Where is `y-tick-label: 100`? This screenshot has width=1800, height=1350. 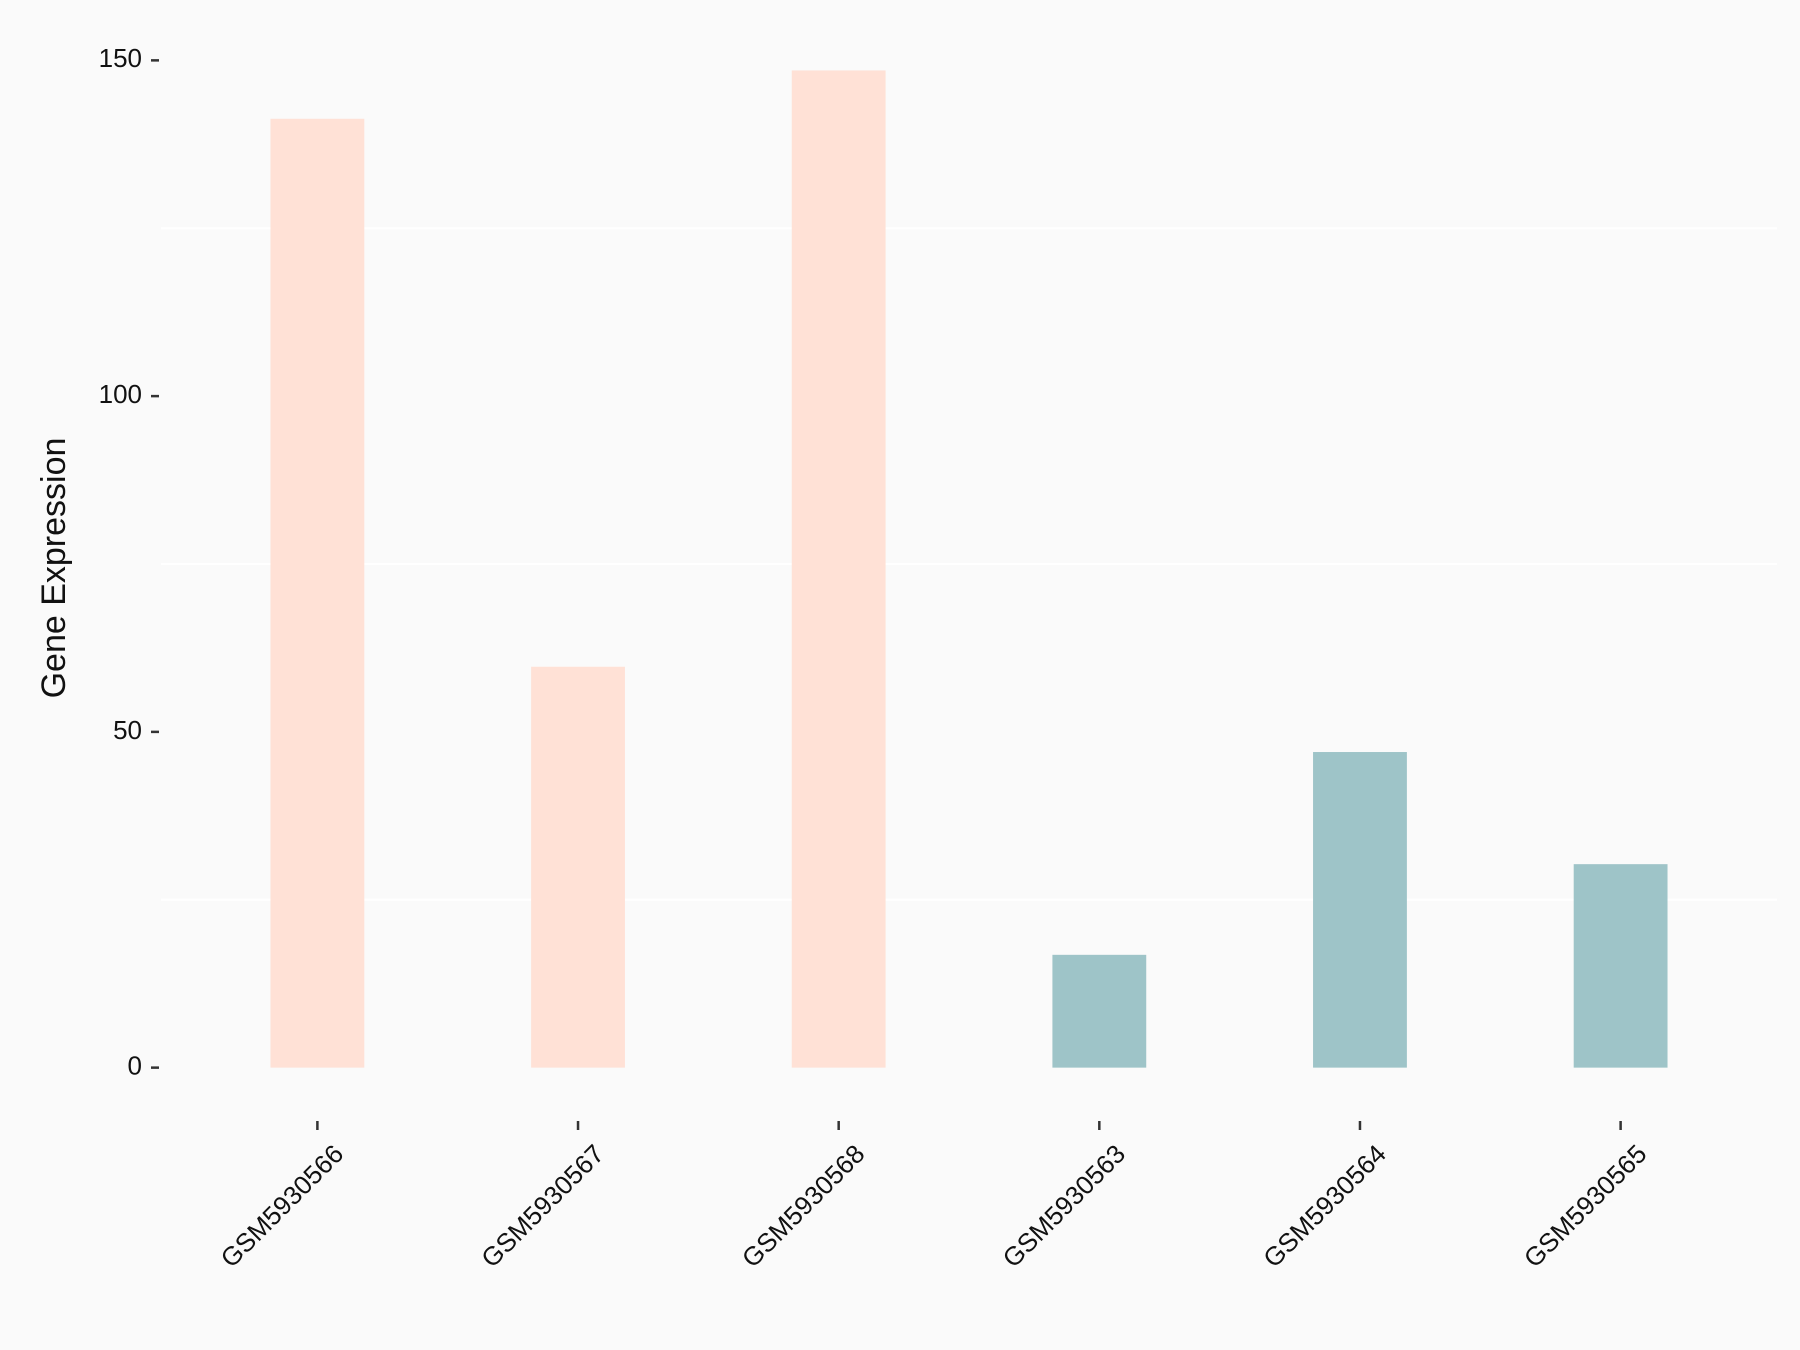 y-tick-label: 100 is located at coordinates (120, 394).